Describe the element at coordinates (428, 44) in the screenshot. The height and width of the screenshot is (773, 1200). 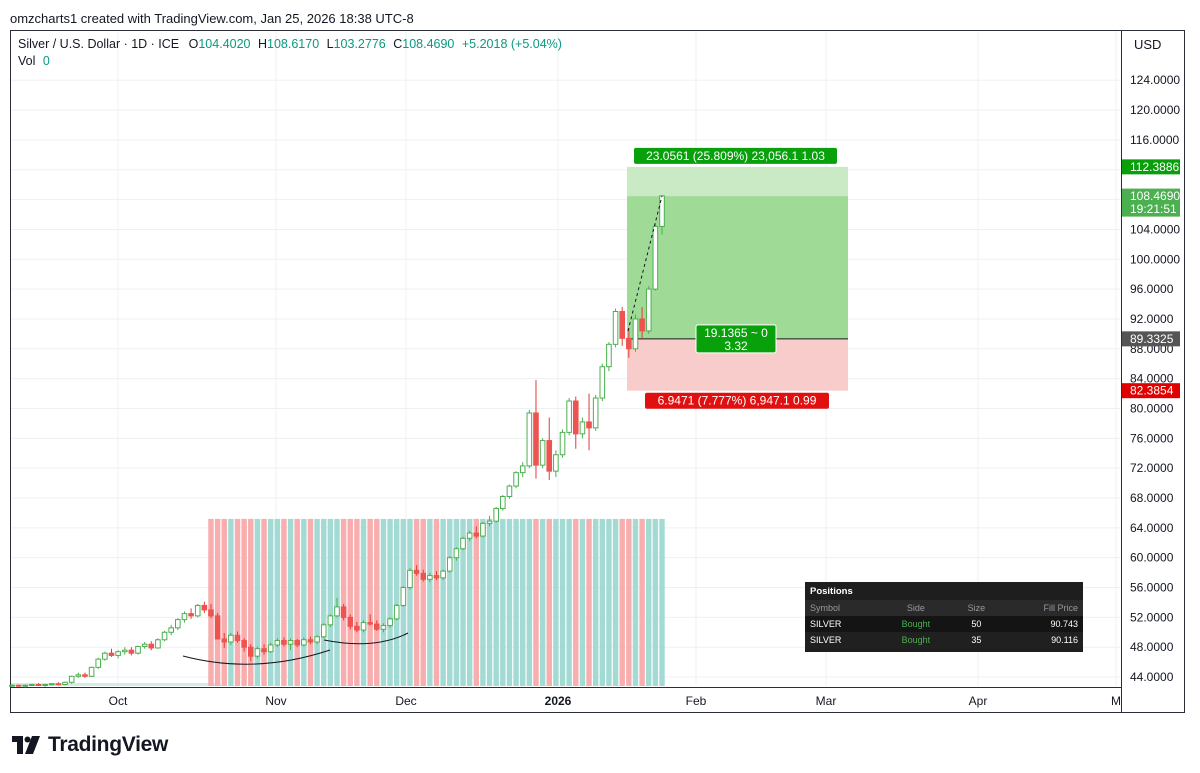
I see `close-value: 108.4690` at that location.